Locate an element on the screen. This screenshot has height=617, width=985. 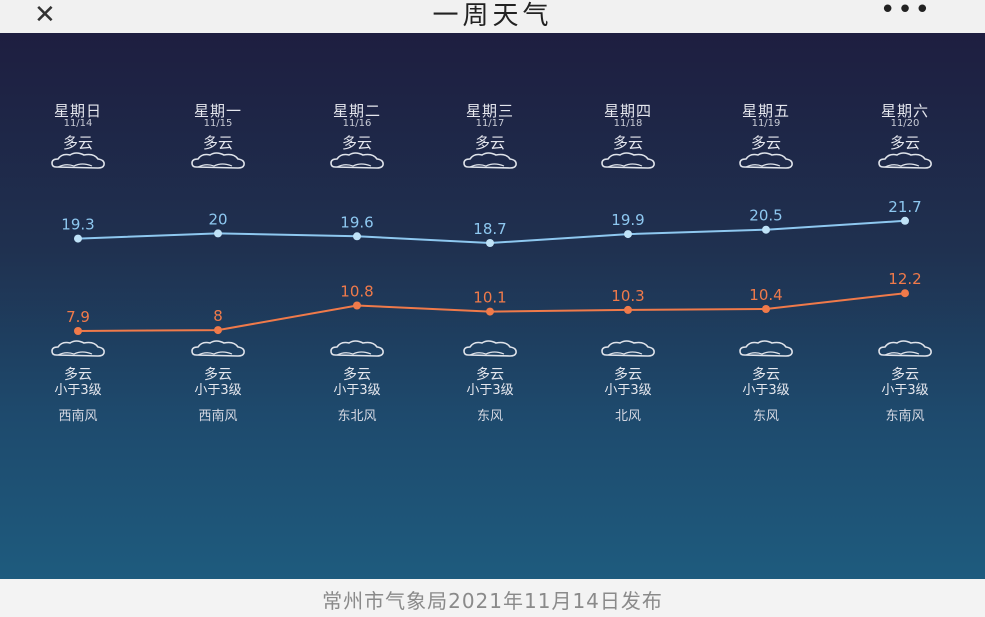
day-column: 星期五 11/19 多云 多云 小于3级 东风 is located at coordinates (766, 306).